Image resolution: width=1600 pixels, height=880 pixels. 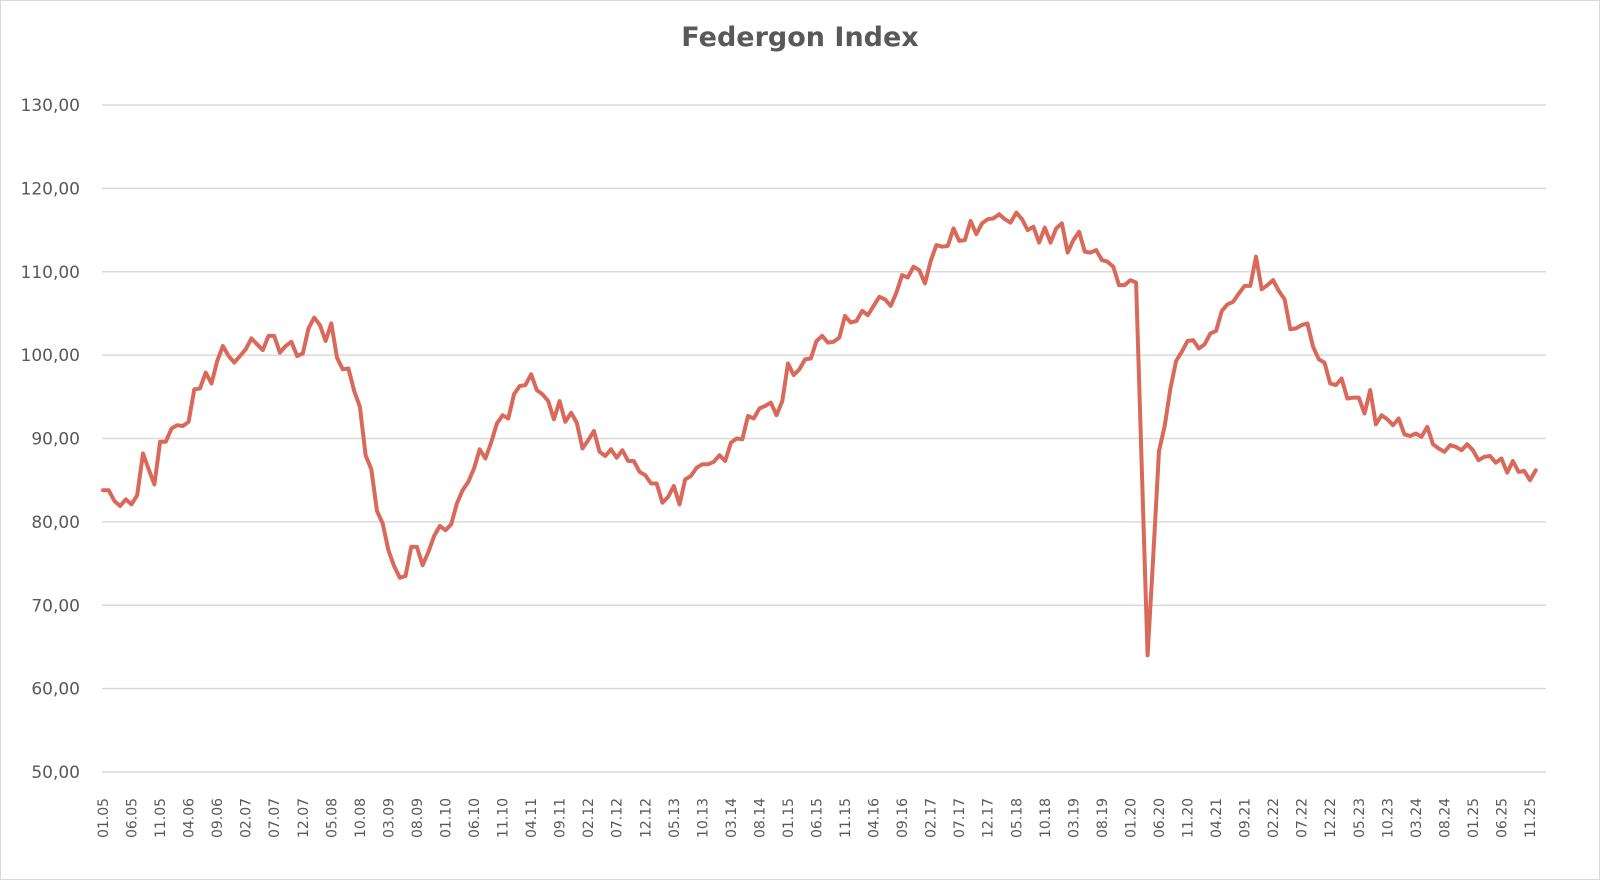 What do you see at coordinates (932, 818) in the screenshot?
I see `x-tick-label: 02.17` at bounding box center [932, 818].